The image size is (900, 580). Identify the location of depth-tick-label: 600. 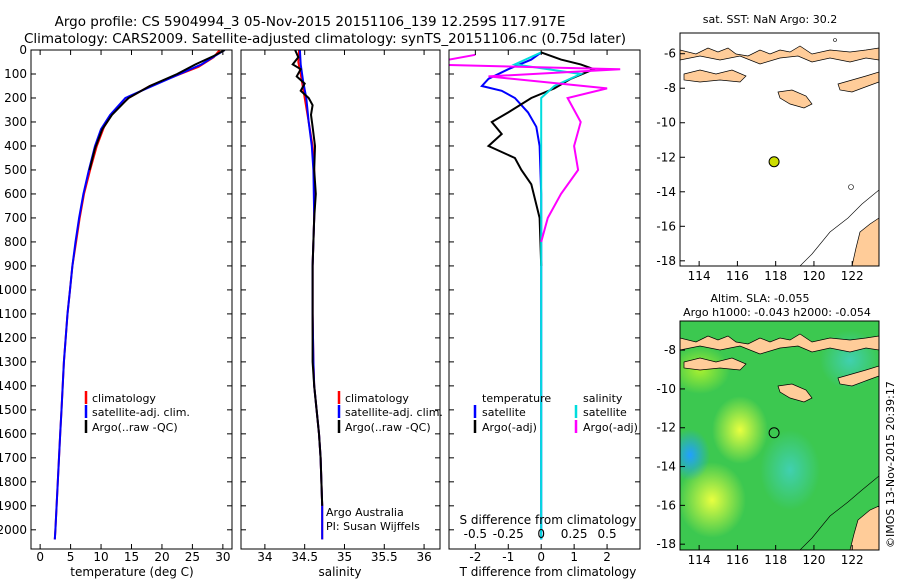
(15, 194).